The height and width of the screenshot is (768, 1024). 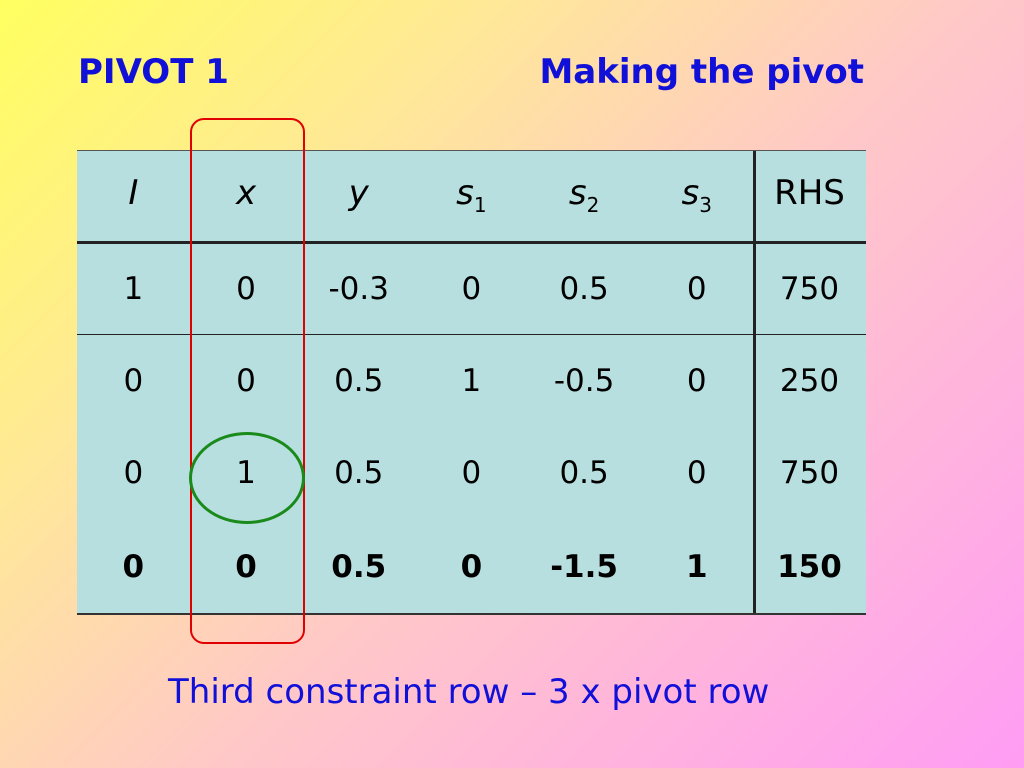 I want to click on slide-title: PIVOT 1, so click(x=153, y=72).